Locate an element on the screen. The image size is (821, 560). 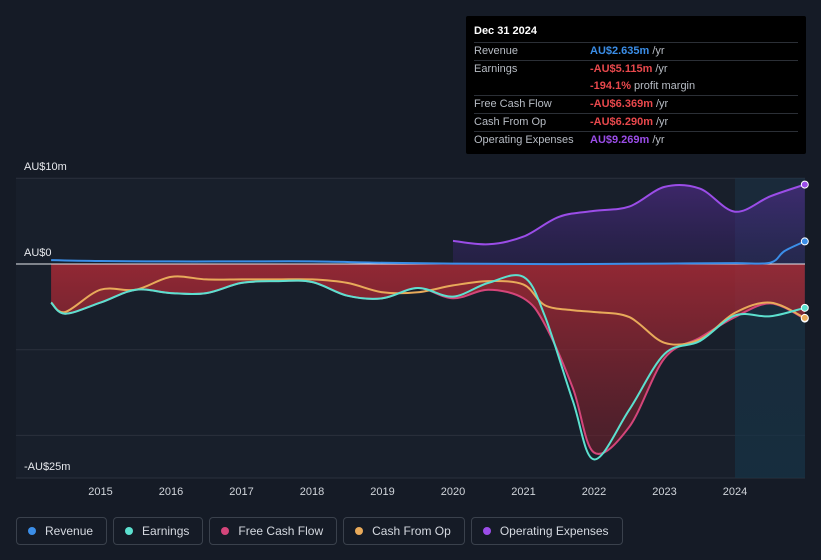
tooltip-row-unit: profit margin is located at coordinates (664, 86).